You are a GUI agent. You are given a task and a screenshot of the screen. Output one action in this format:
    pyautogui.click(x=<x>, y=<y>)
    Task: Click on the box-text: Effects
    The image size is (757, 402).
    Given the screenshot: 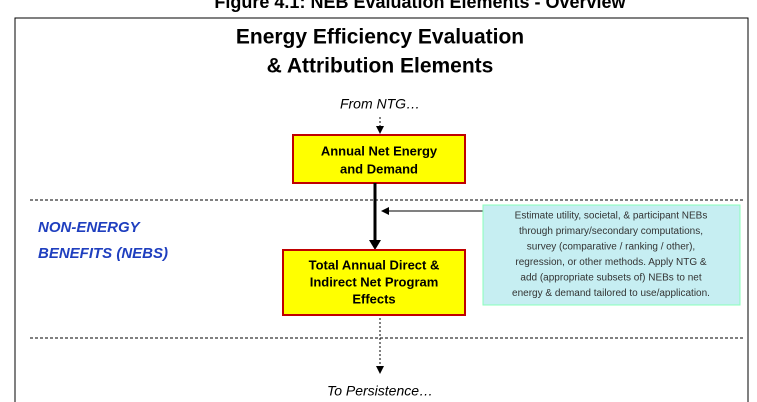 What is the action you would take?
    pyautogui.click(x=373, y=298)
    